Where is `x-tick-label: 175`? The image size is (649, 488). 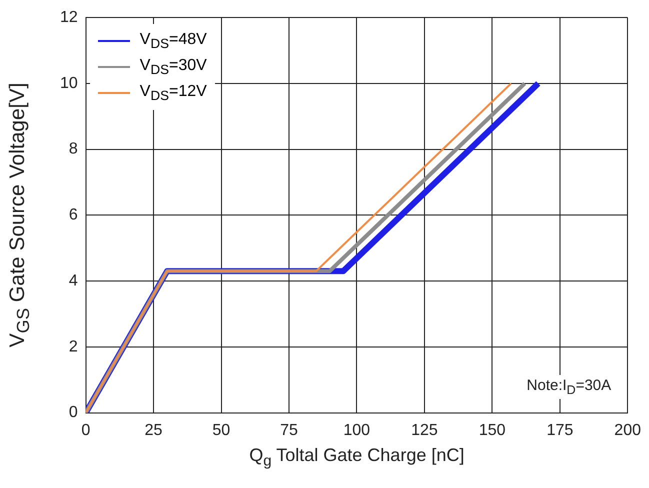
x-tick-label: 175 is located at coordinates (560, 430).